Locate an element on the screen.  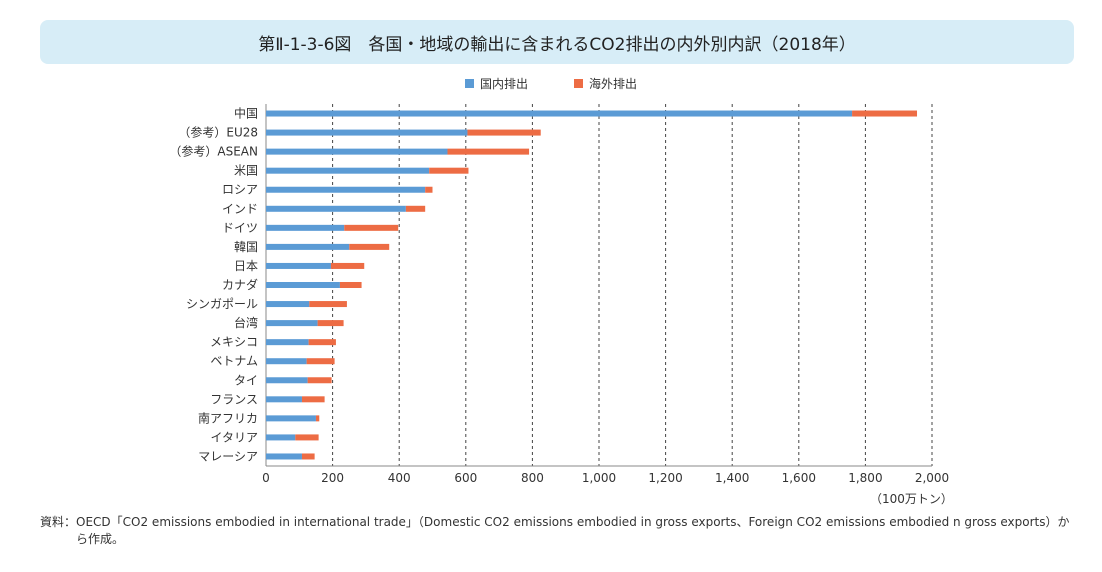
y-category-label: 台湾 is located at coordinates (246, 322).